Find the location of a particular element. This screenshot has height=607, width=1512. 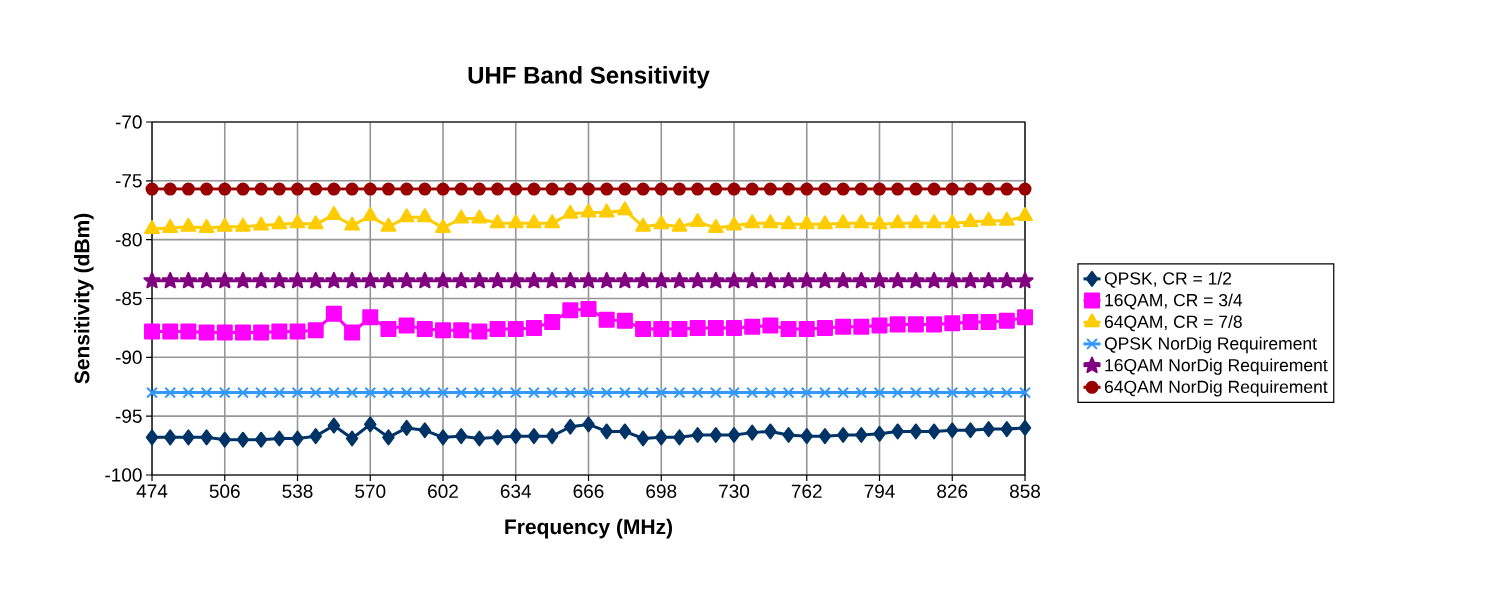

legend-label: QPSK, CR = 1/2 is located at coordinates (1168, 279).